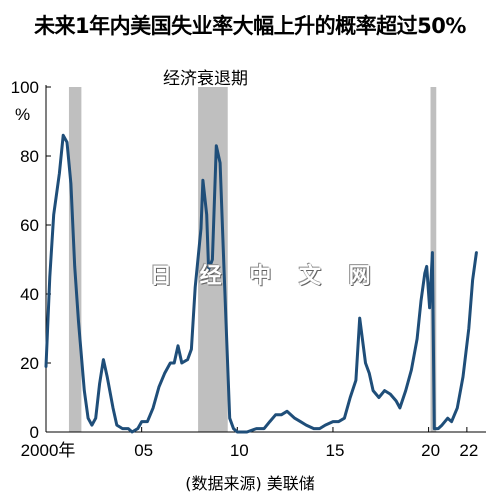 This screenshot has height=500, width=500. Describe the element at coordinates (205, 79) in the screenshot. I see `legend-recession-label: 经济衰退期` at that location.